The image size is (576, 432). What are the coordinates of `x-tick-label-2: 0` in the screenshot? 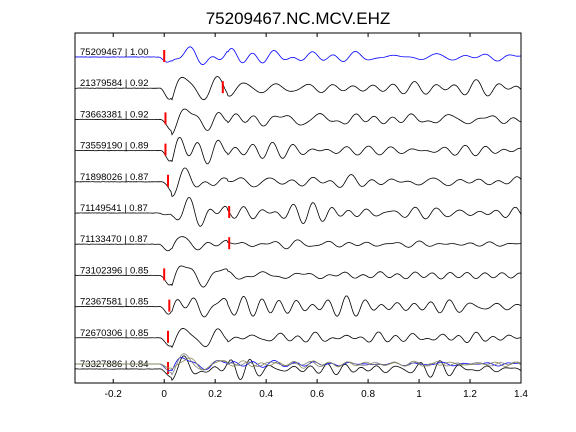 It's located at (164, 394).